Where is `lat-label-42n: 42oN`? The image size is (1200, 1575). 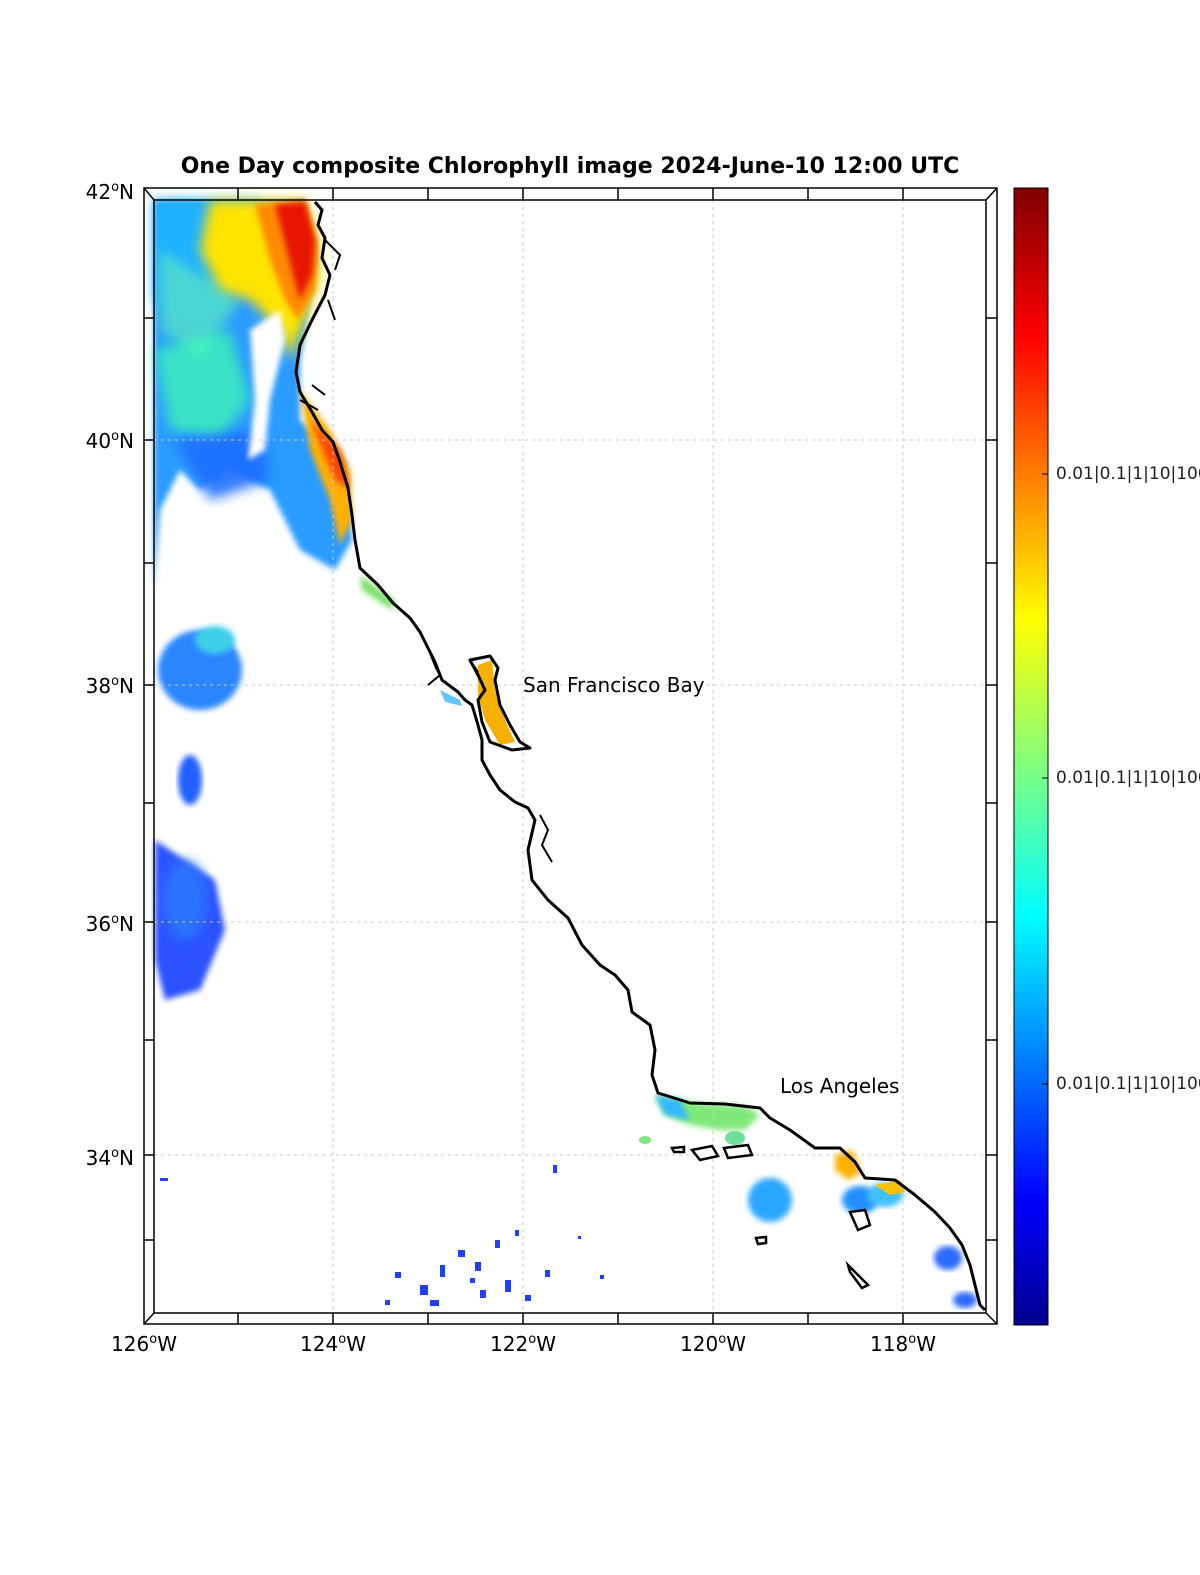
lat-label-42n: 42oN is located at coordinates (109, 192).